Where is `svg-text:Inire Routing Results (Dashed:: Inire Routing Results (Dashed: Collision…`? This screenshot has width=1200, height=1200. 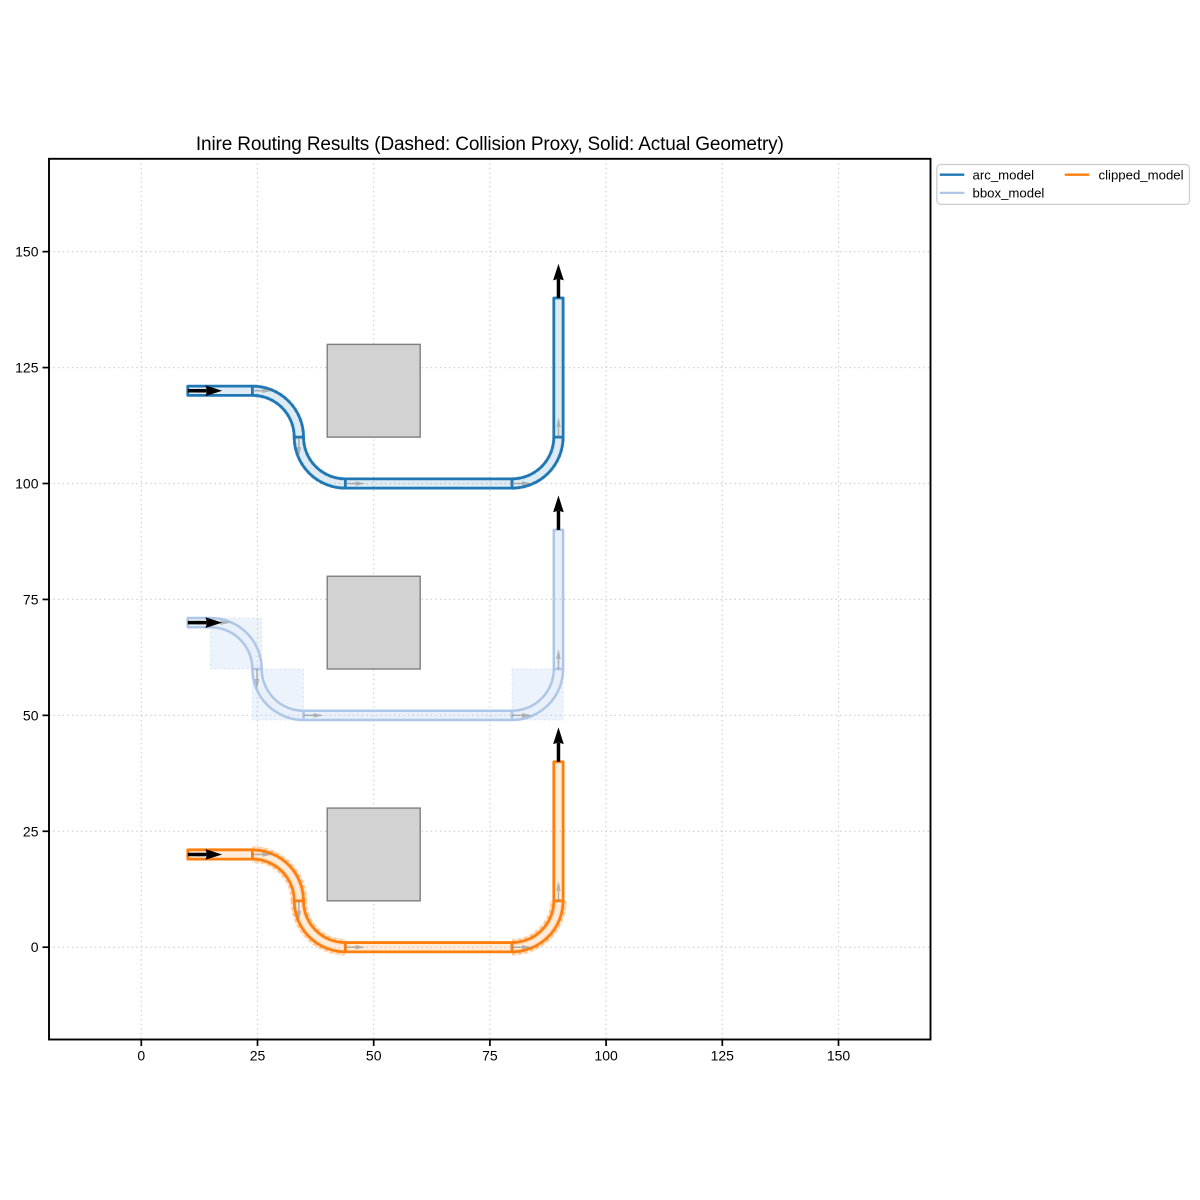 svg-text:Inire Routing Results (Dashed:: Inire Routing Results (Dashed: Collision… is located at coordinates (490, 144).